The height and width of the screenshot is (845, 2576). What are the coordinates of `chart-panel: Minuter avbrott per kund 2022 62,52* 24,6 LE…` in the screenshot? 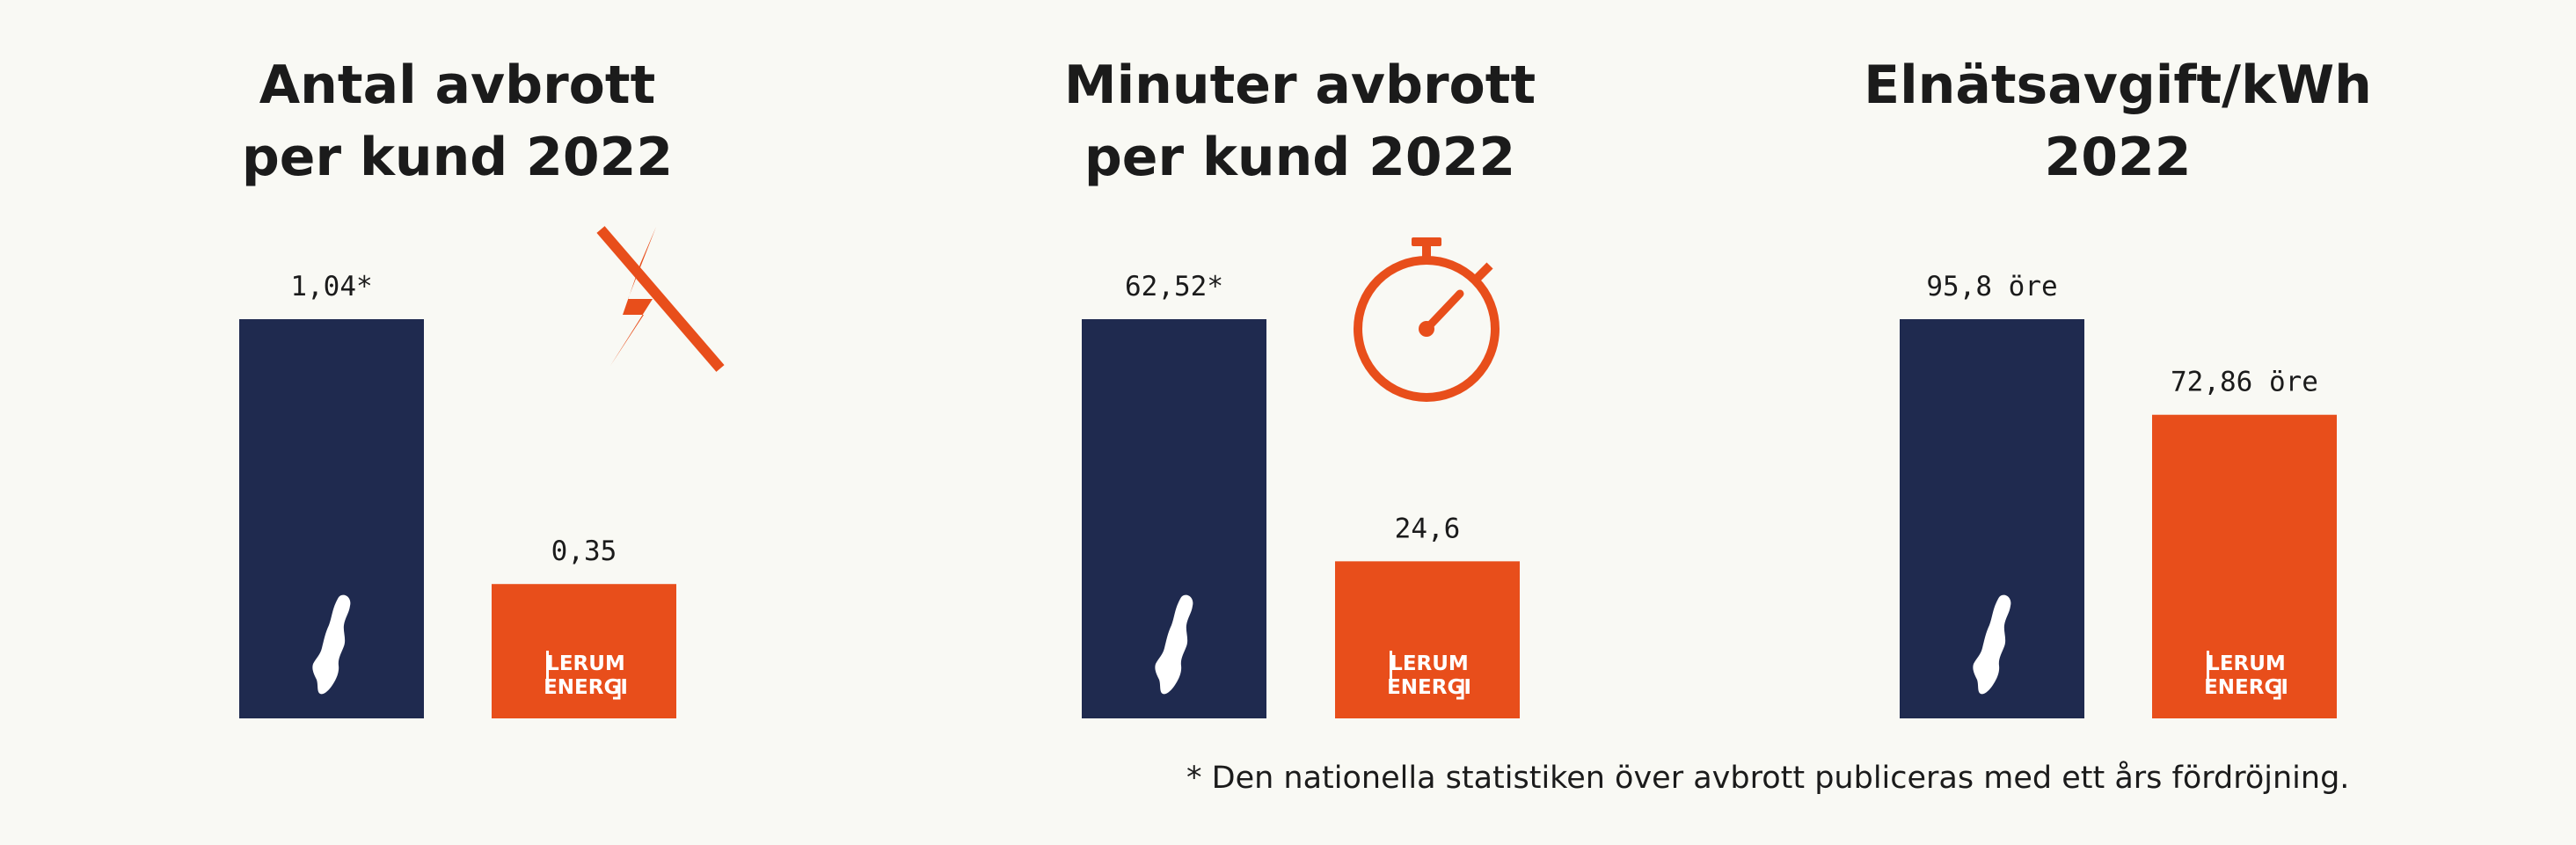 It's located at (1300, 386).